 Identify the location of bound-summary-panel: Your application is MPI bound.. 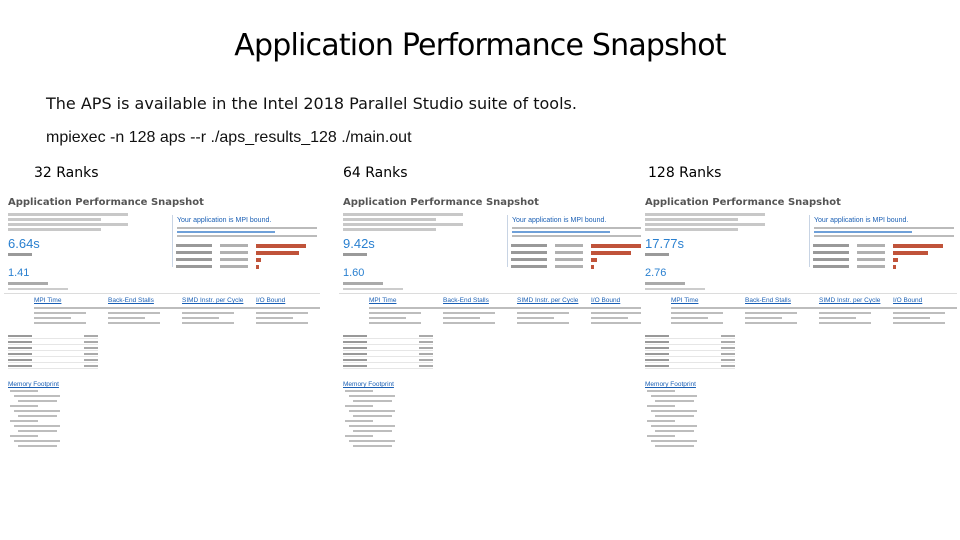
(581, 241).